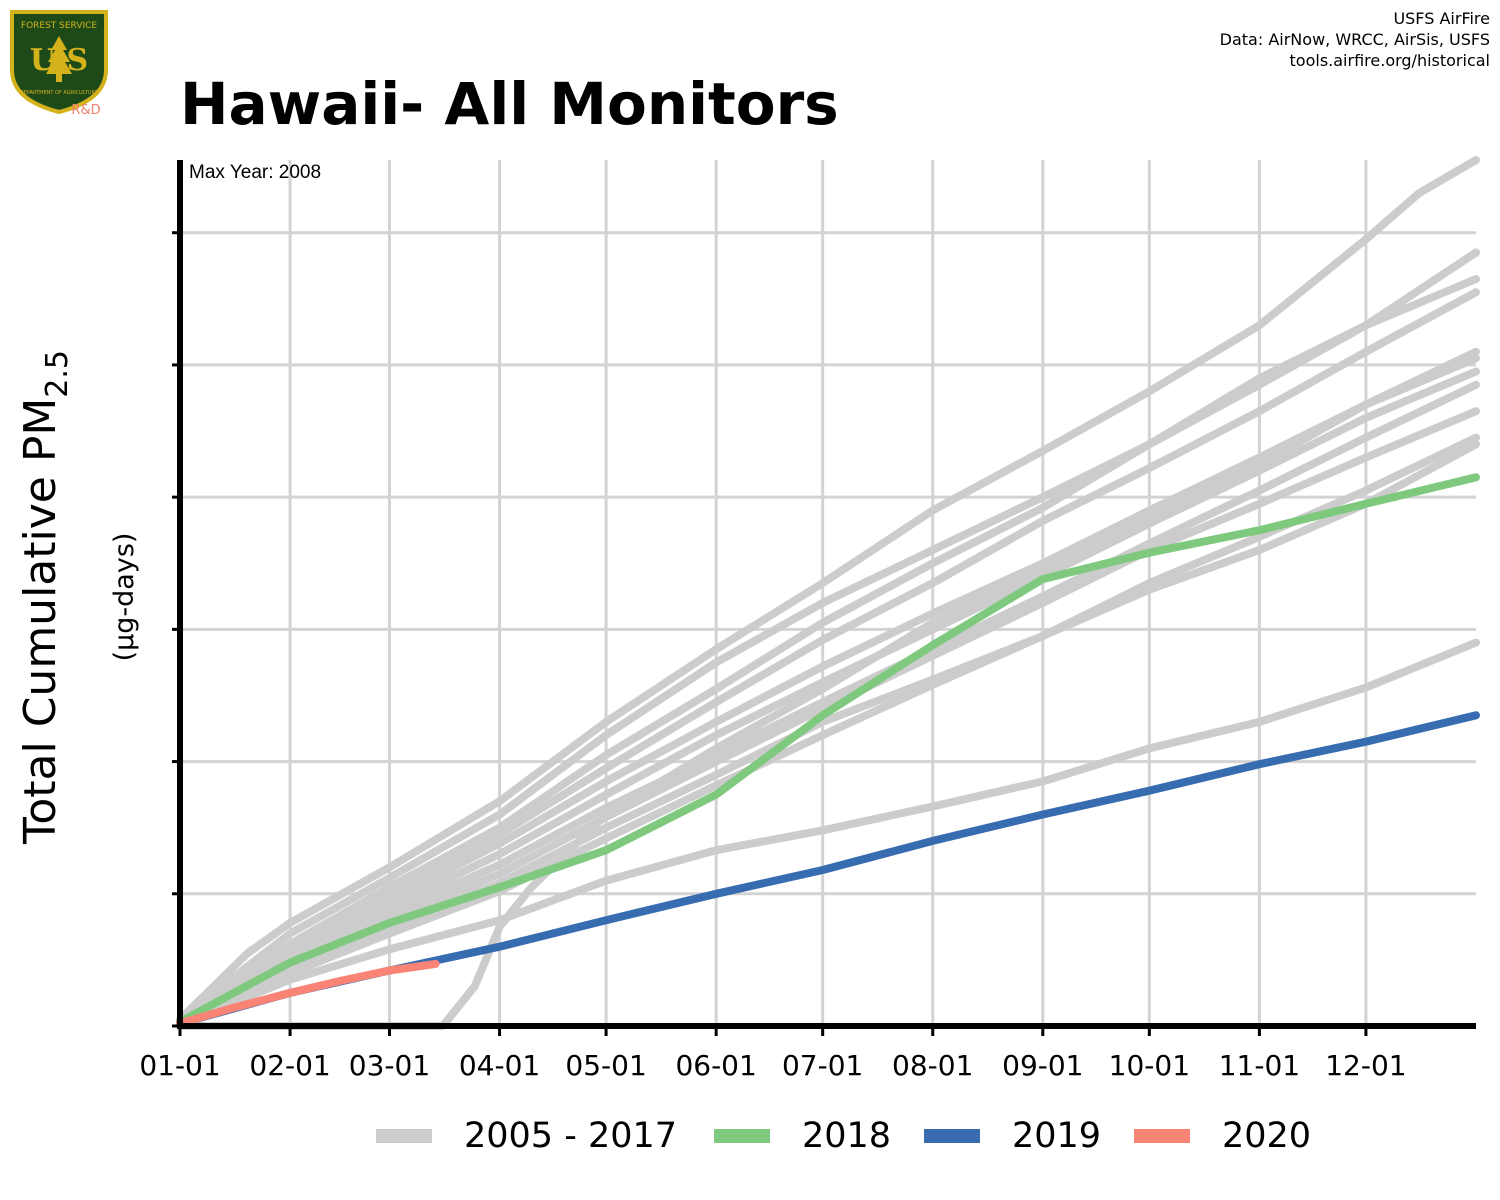 This screenshot has height=1200, width=1500. Describe the element at coordinates (308, 993) in the screenshot. I see `series-line-2020` at that location.